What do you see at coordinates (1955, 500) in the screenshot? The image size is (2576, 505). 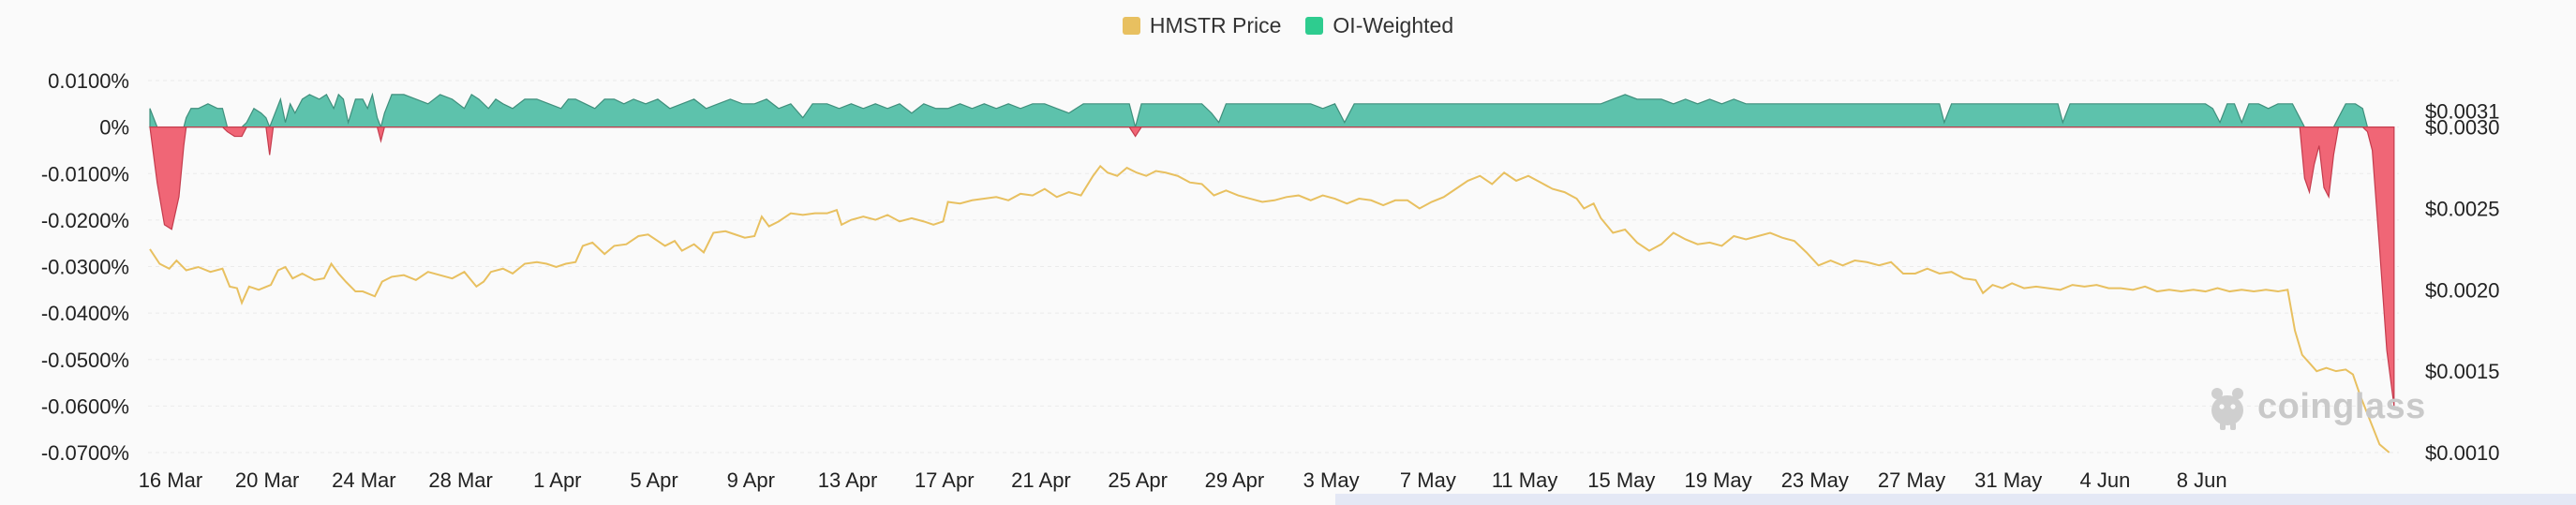 I see `bottom-scroll-bar` at bounding box center [1955, 500].